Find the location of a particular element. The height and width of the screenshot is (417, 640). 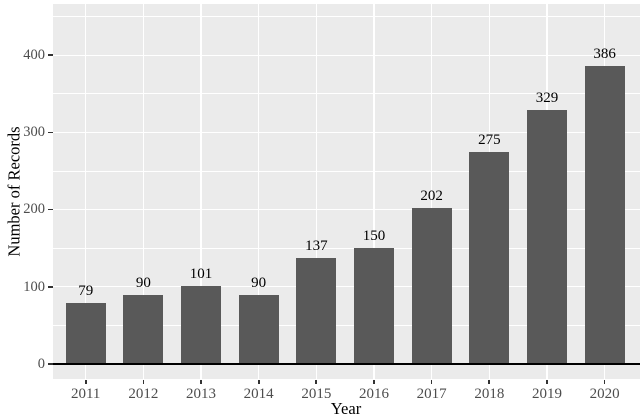

x-tick-label: 2019 is located at coordinates (546, 394).